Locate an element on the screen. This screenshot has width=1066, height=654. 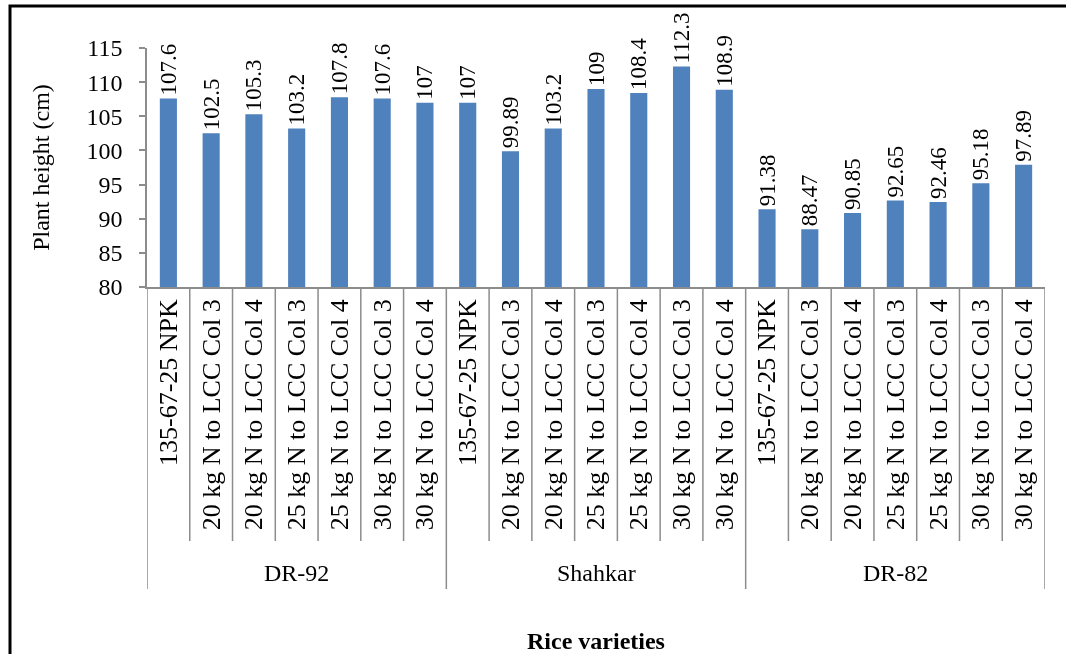
data-label: 97.89 is located at coordinates (1024, 136).